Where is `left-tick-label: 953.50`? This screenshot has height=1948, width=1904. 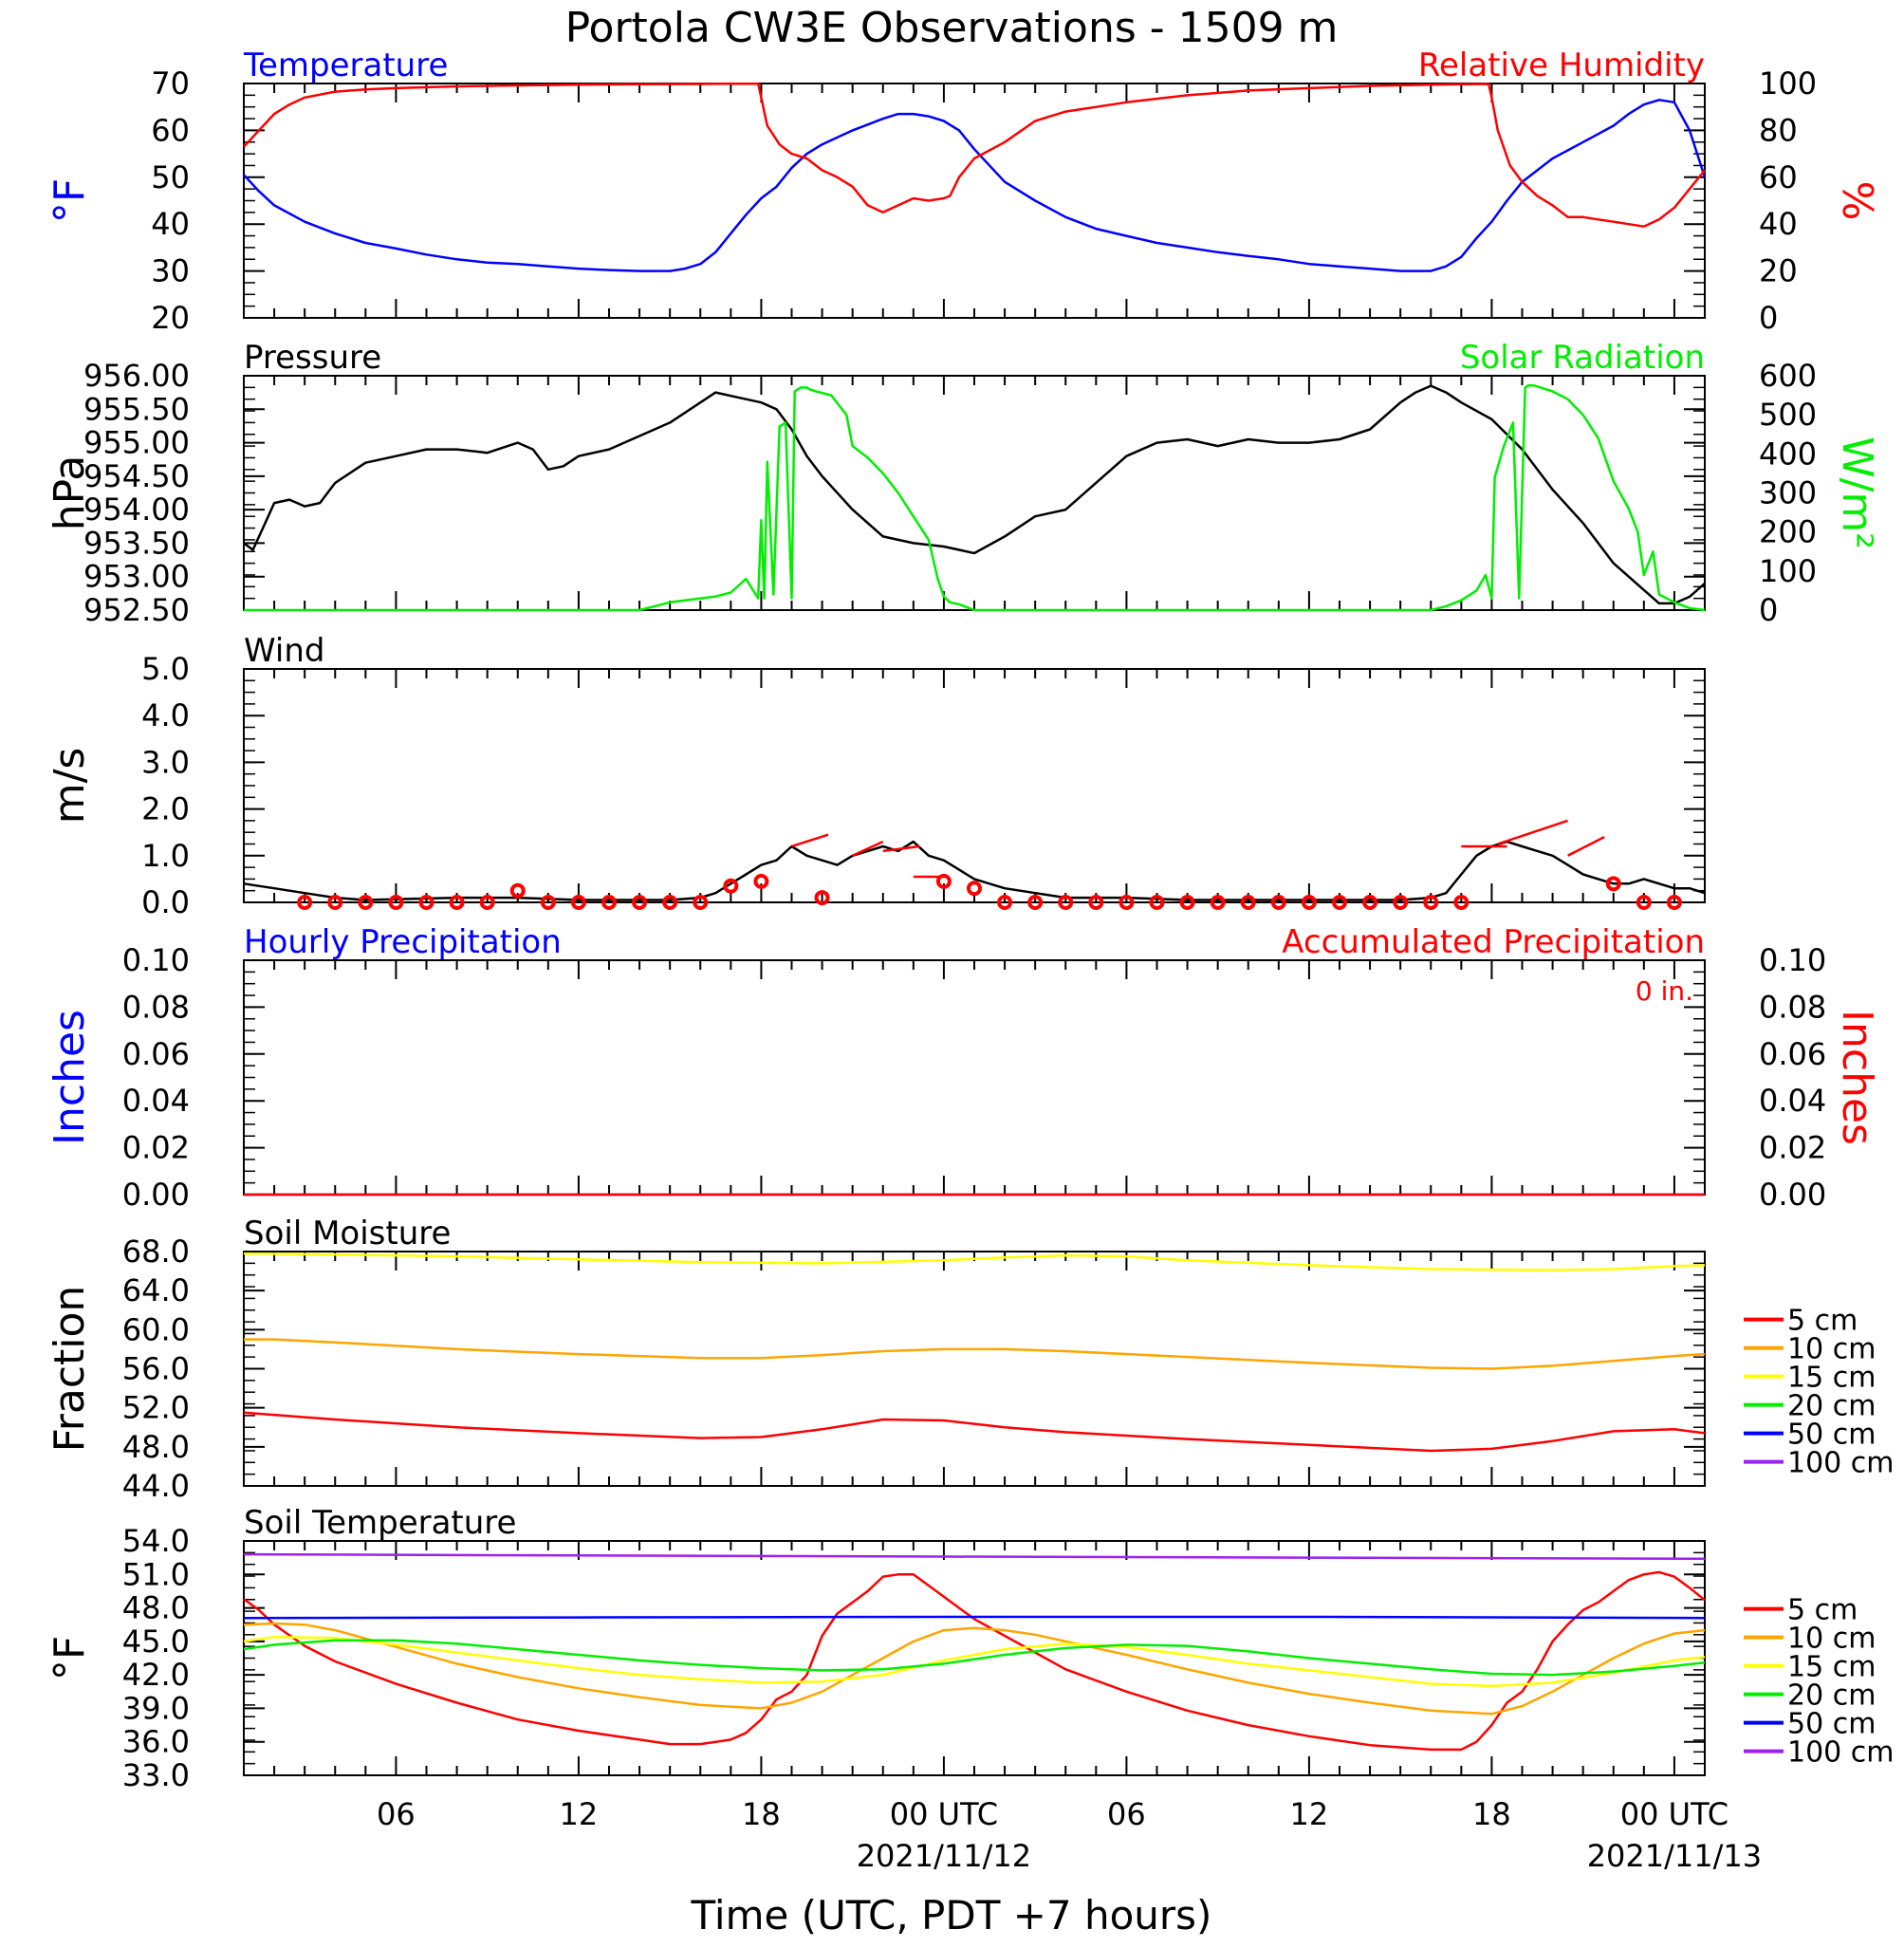 left-tick-label: 953.50 is located at coordinates (136, 543).